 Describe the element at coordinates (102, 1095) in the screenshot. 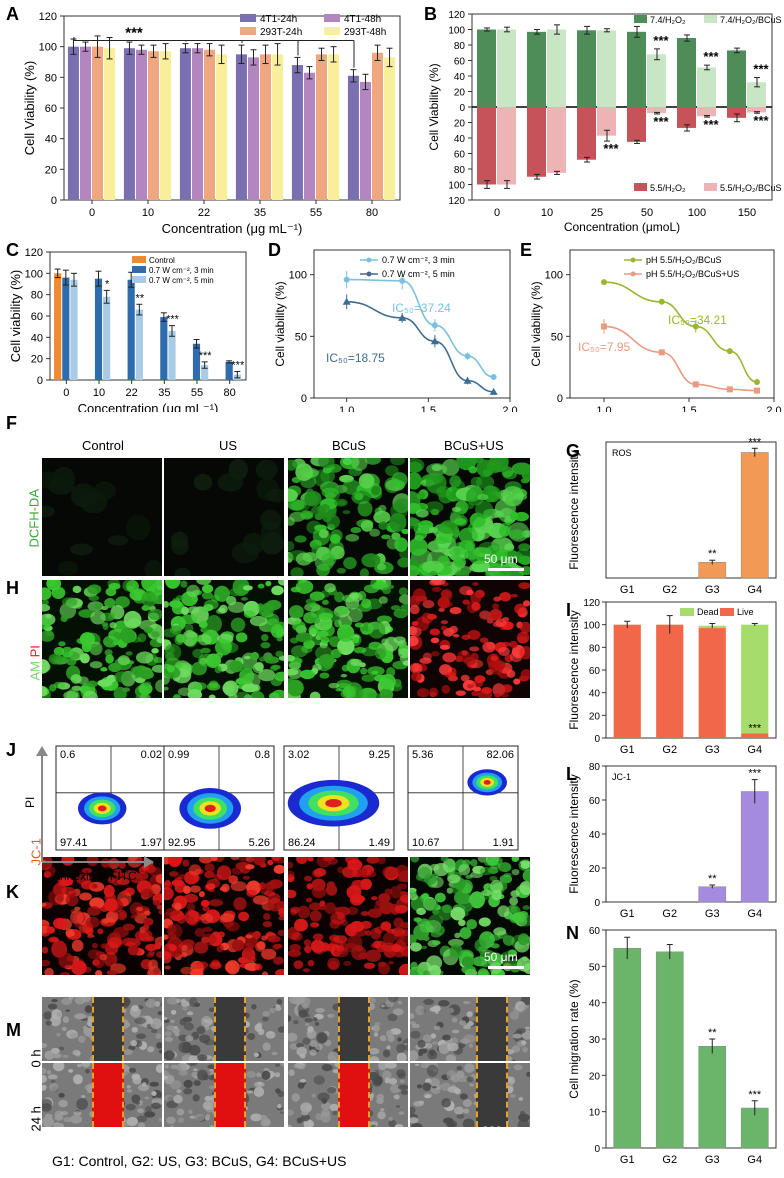

I see `cell-blobs` at that location.